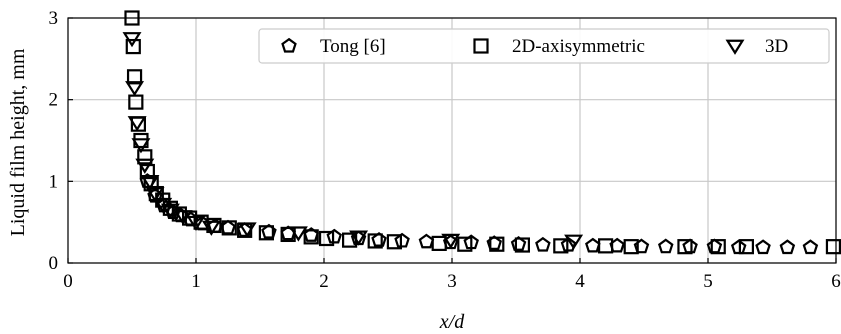 The width and height of the screenshot is (841, 334). What do you see at coordinates (708, 281) in the screenshot?
I see `x-tick-label: 5` at bounding box center [708, 281].